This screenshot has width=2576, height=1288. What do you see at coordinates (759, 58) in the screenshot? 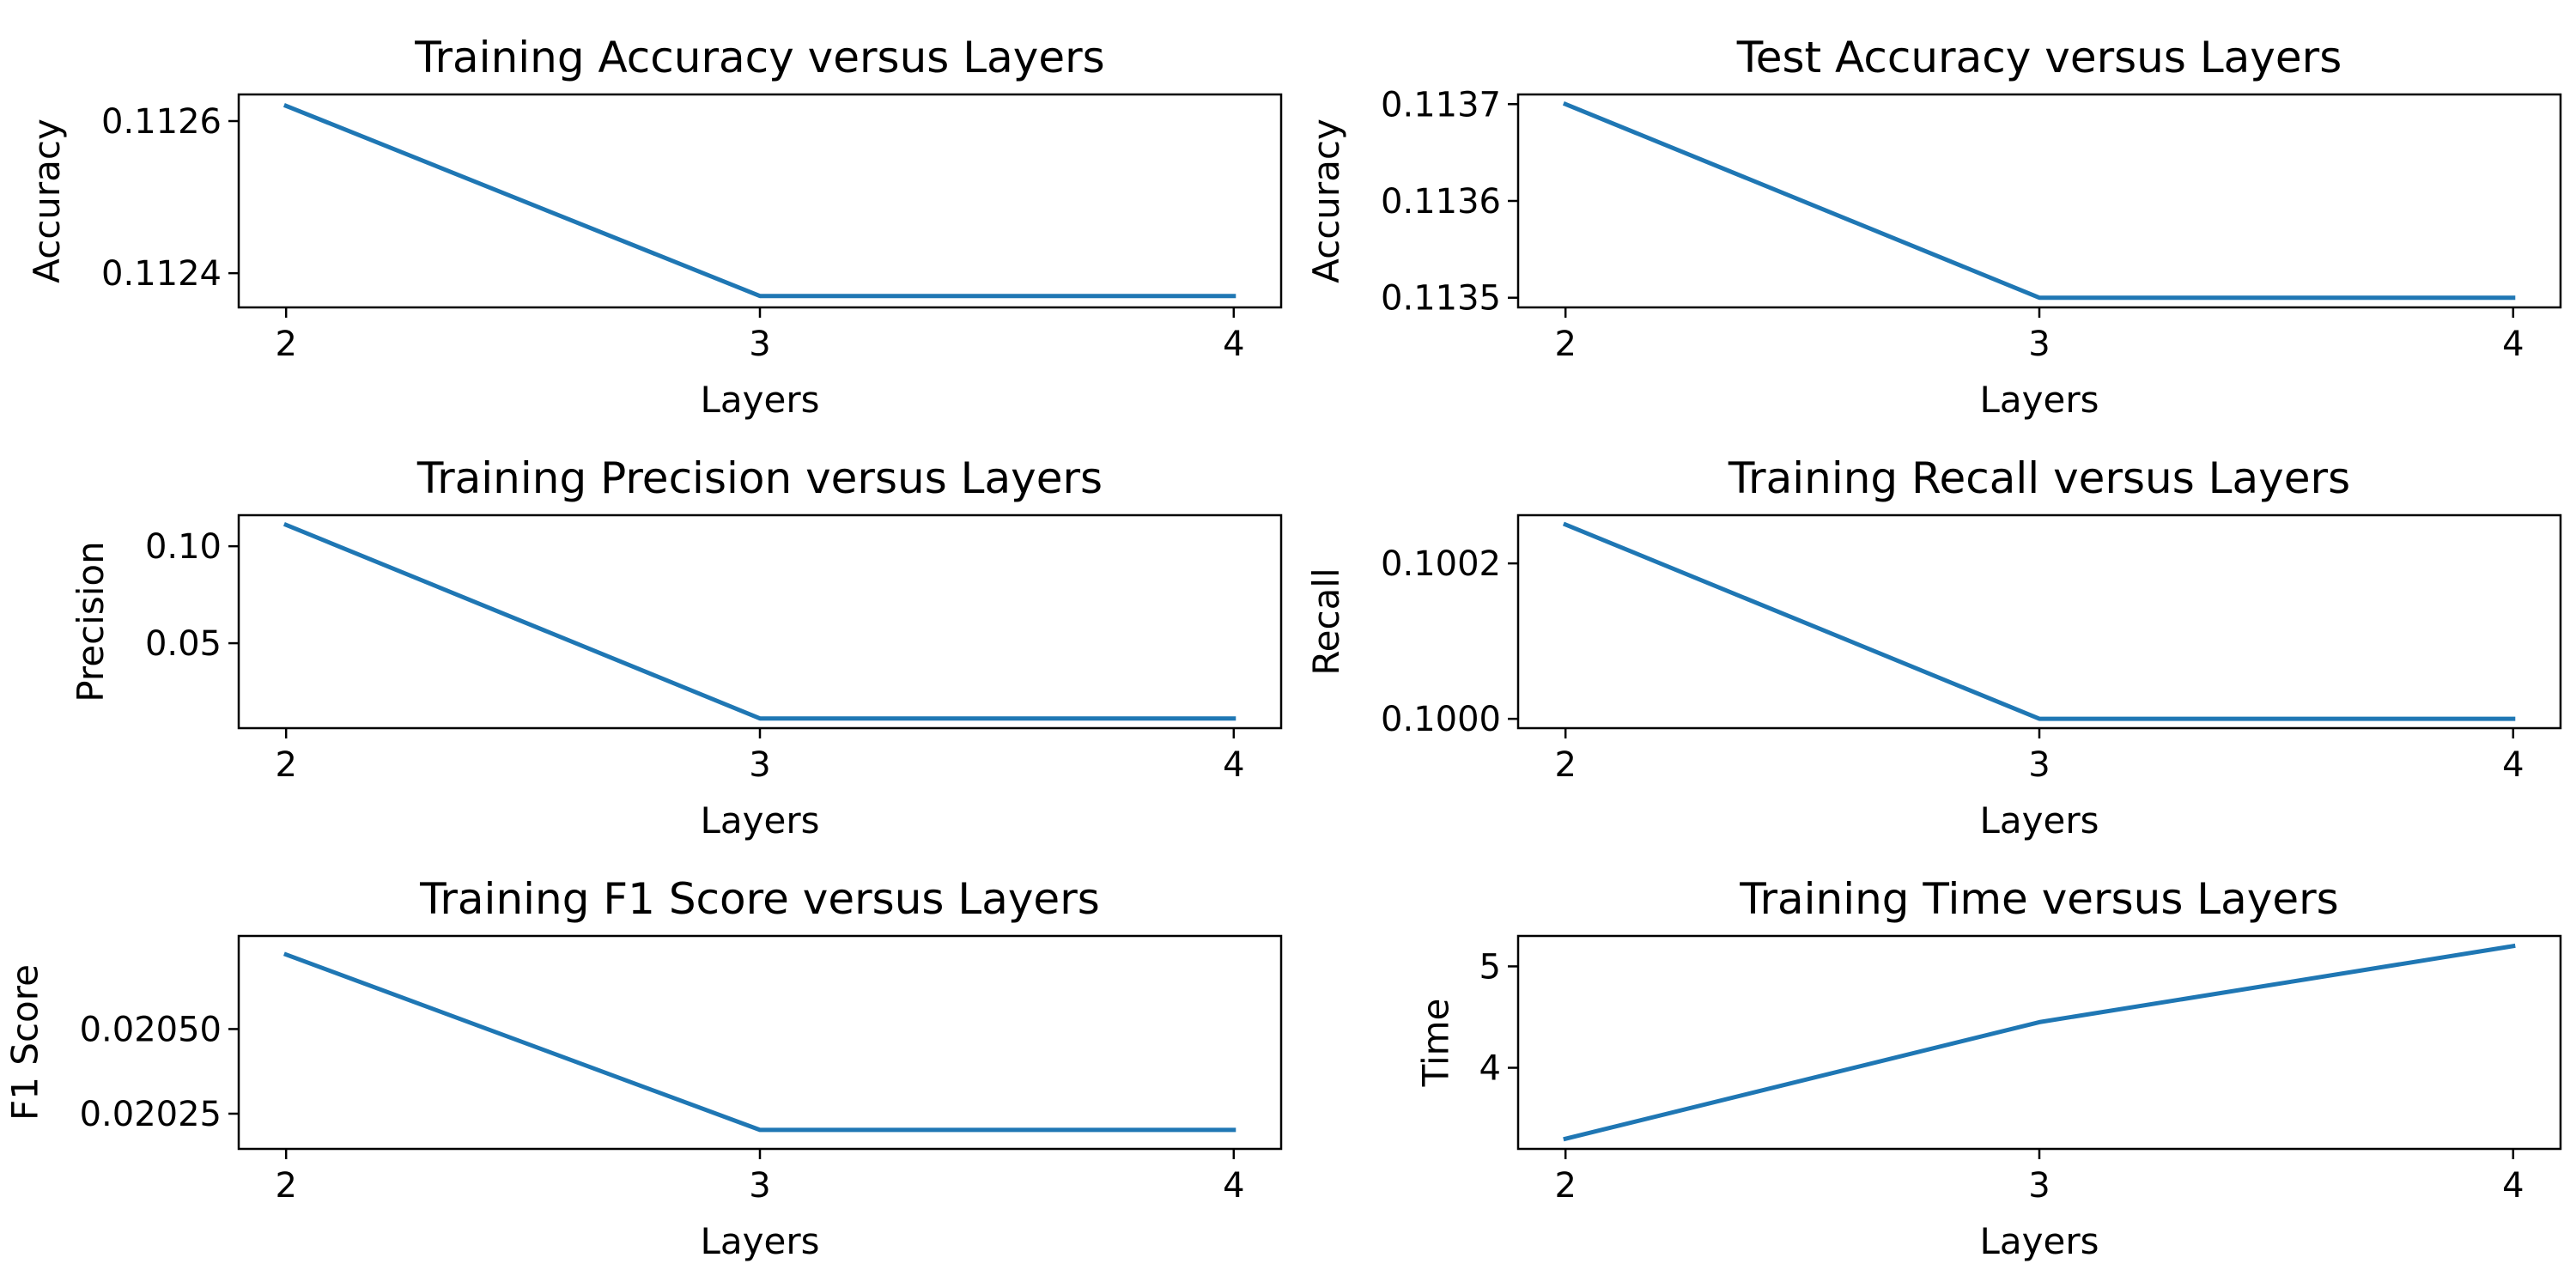
I see `subplot-title: Training Accuracy versus Layers` at bounding box center [759, 58].